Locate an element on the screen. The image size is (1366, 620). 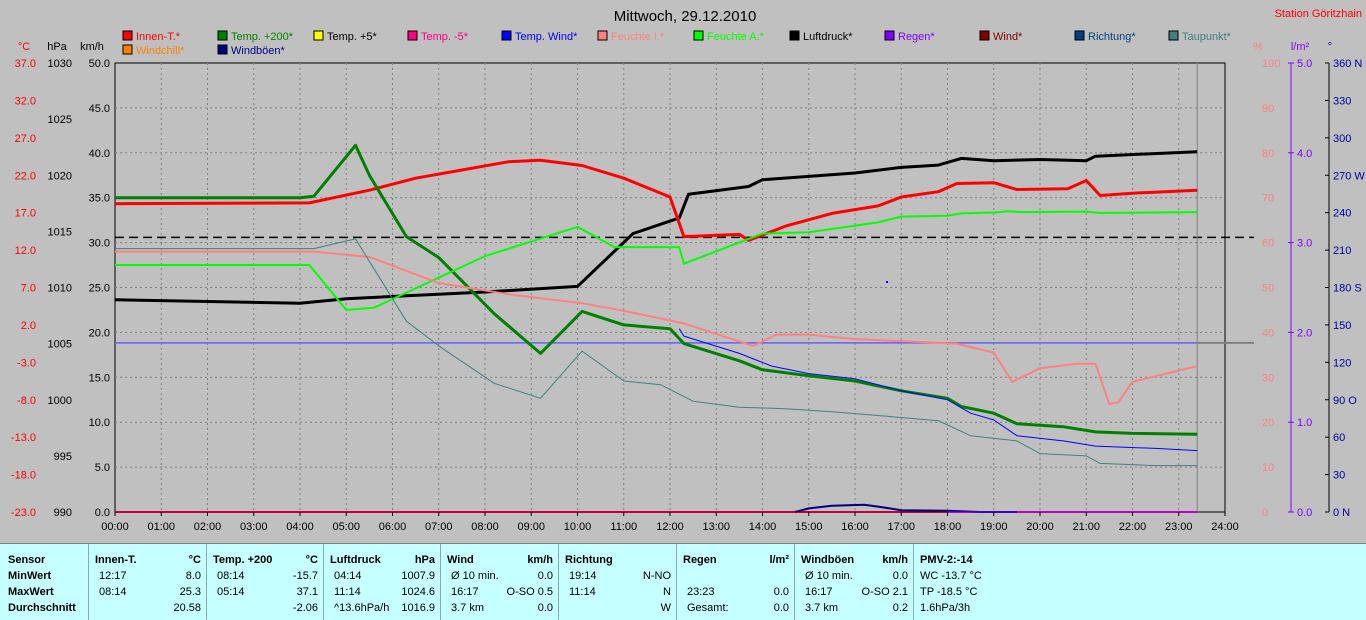
legend-label: Regen* is located at coordinates (916, 37).